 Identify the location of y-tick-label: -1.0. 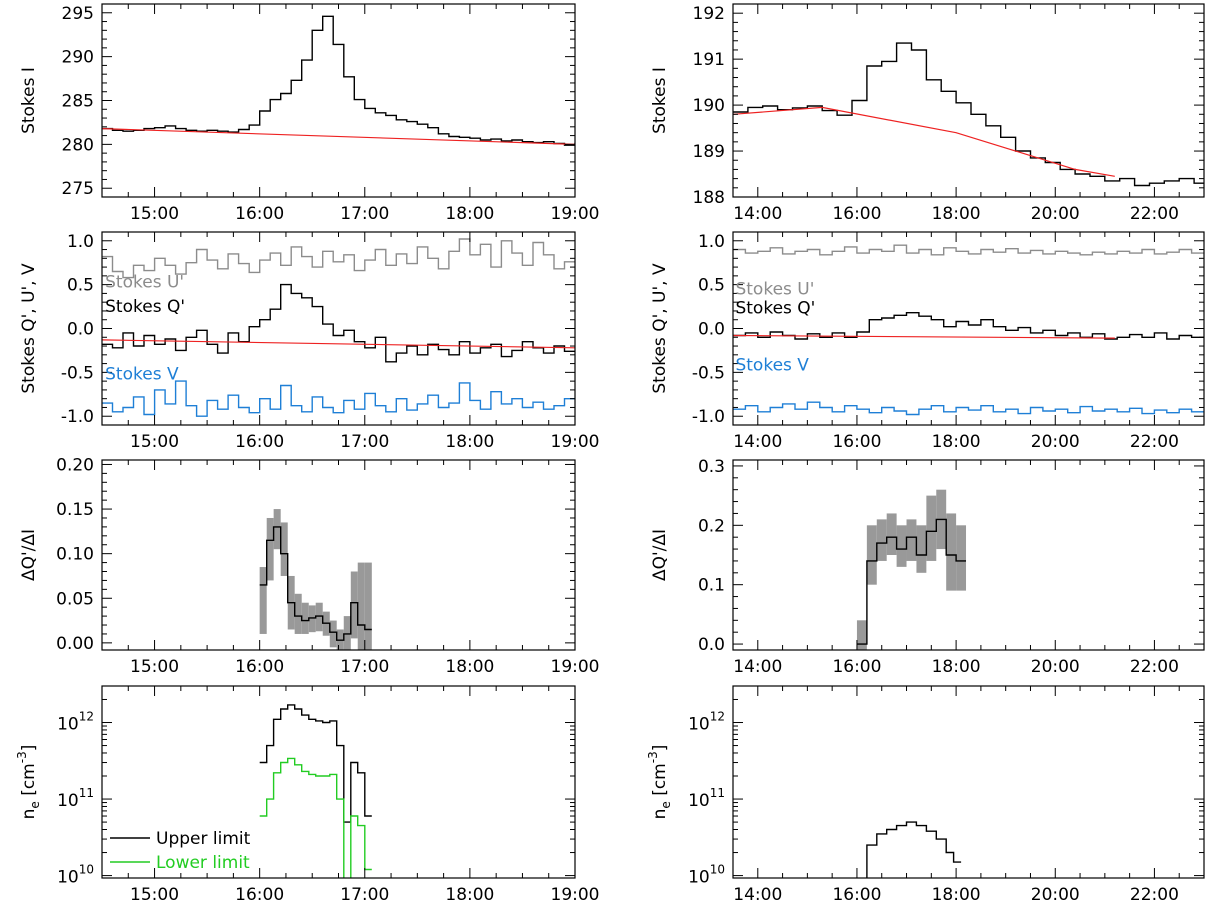
(708, 417).